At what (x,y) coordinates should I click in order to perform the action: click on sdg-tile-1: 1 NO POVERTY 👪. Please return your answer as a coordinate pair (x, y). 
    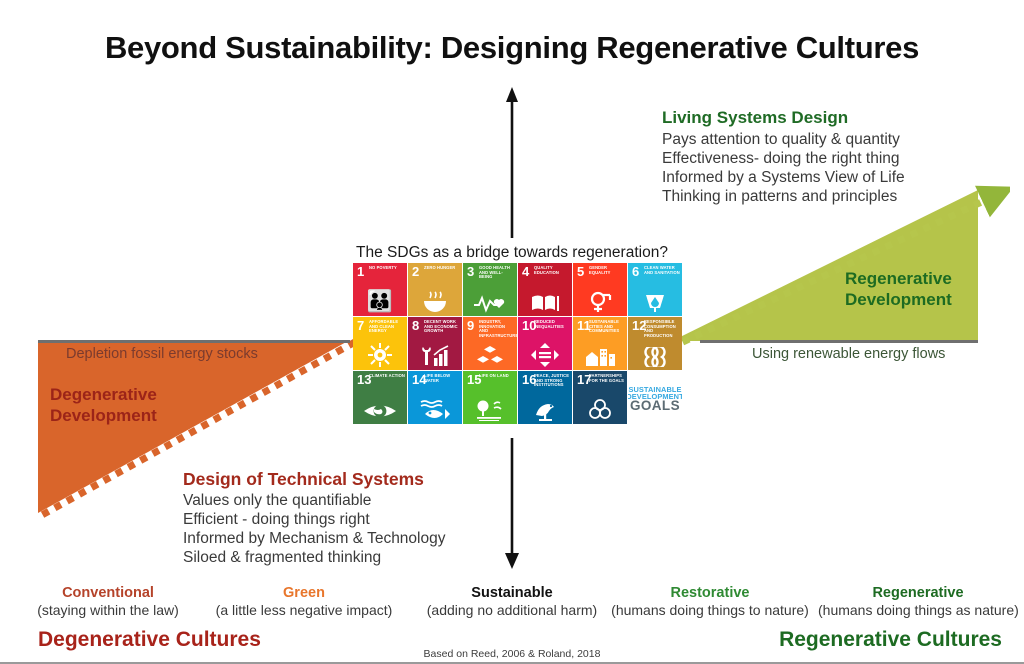
    Looking at the image, I should click on (380, 289).